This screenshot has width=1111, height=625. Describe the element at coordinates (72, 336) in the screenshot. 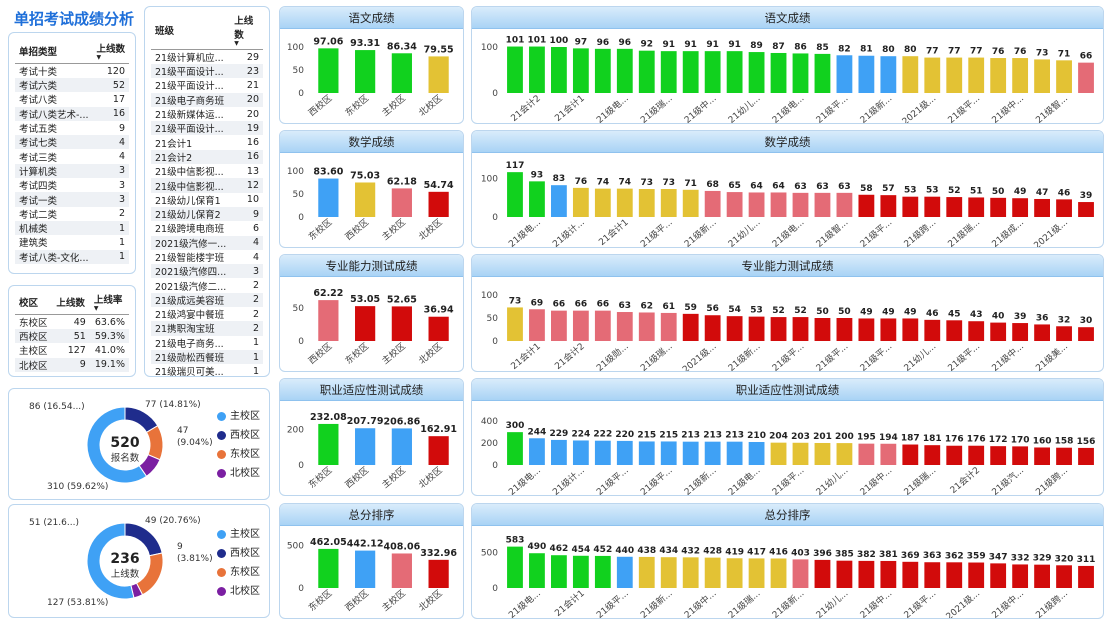

I see `table-row: 西校区 51 59.3%` at that location.